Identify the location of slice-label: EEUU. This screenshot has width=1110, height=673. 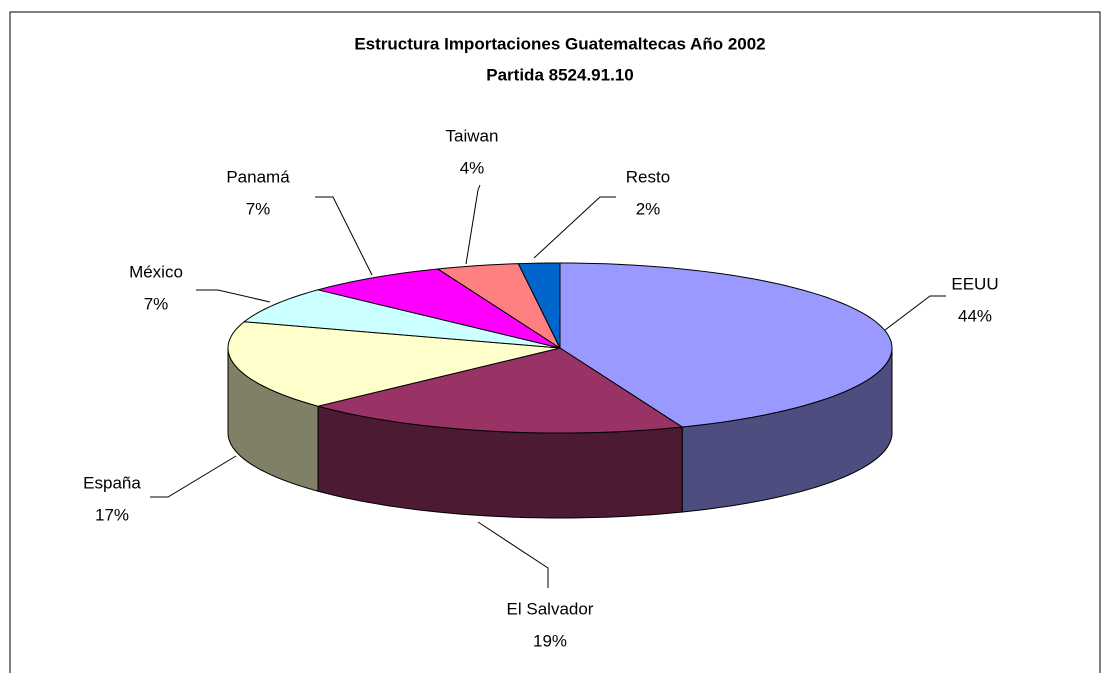
(974, 283).